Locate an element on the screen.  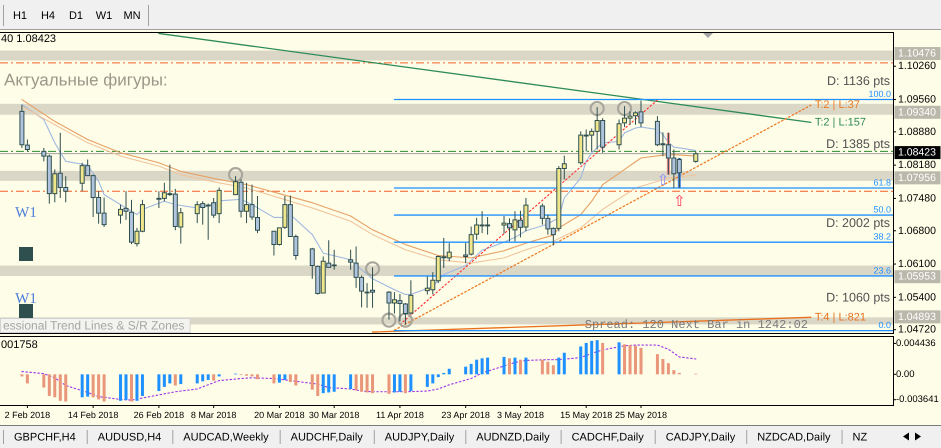
band-label: 1.09340 is located at coordinates (917, 112).